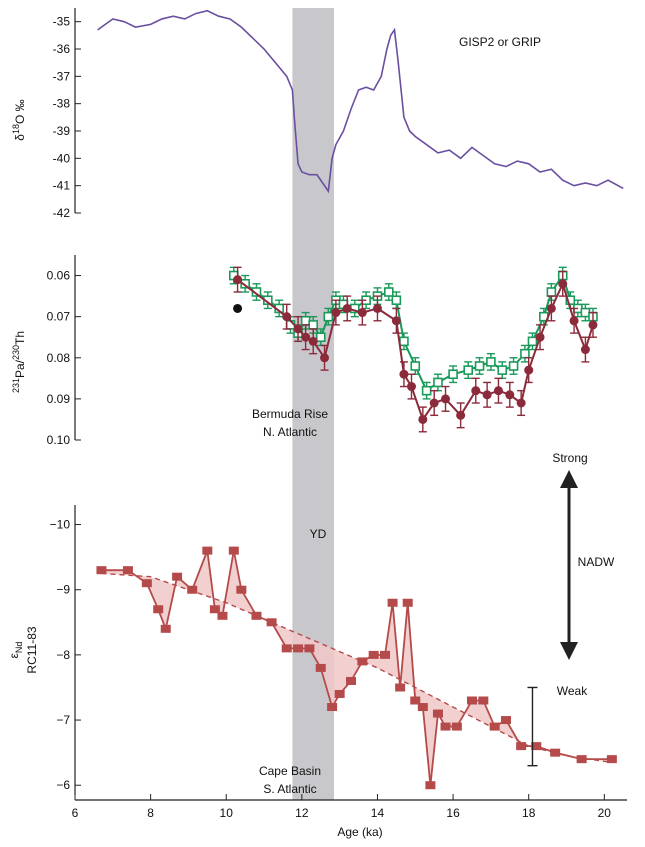 This screenshot has width=645, height=847. I want to click on y-tick-label-2-4: −6, so click(63, 785).